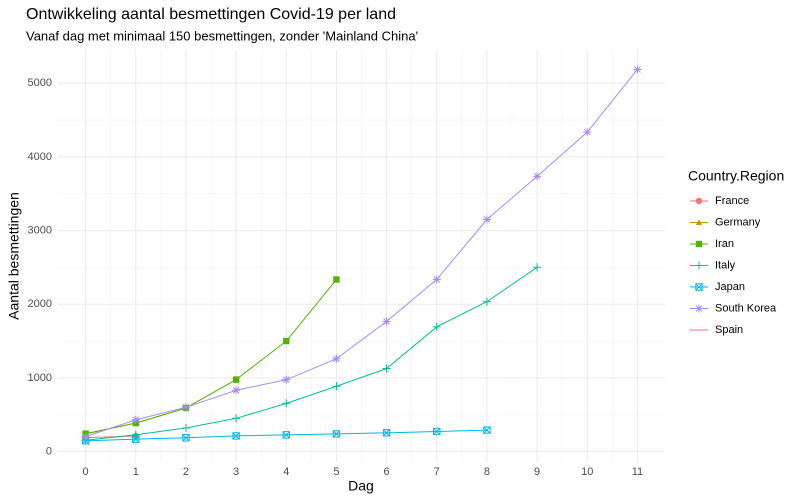 This screenshot has height=500, width=800. Describe the element at coordinates (136, 472) in the screenshot. I see `x-tick-label: 1` at that location.